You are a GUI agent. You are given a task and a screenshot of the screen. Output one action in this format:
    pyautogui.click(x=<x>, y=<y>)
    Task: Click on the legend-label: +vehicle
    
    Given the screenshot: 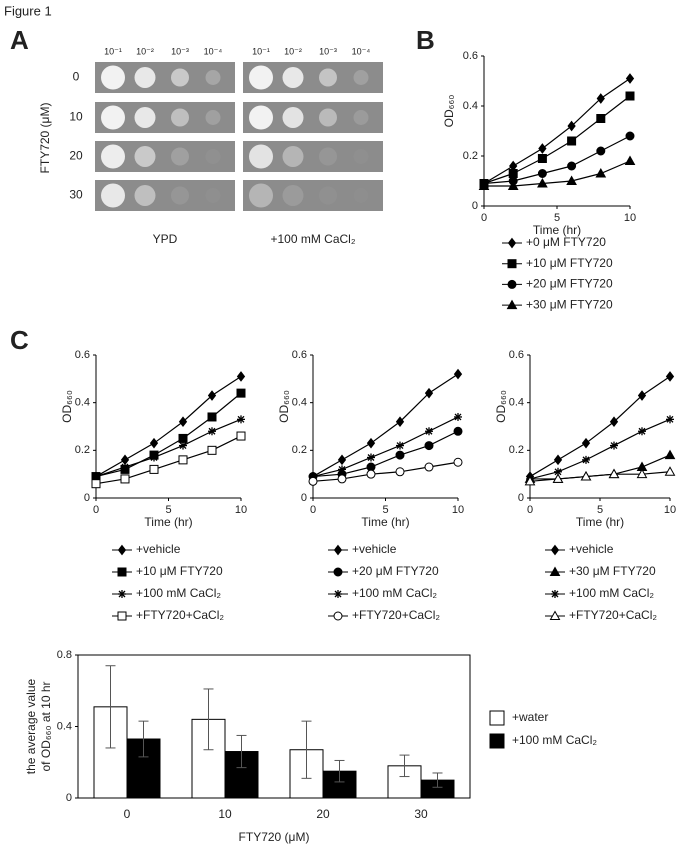 What is the action you would take?
    pyautogui.click(x=374, y=549)
    